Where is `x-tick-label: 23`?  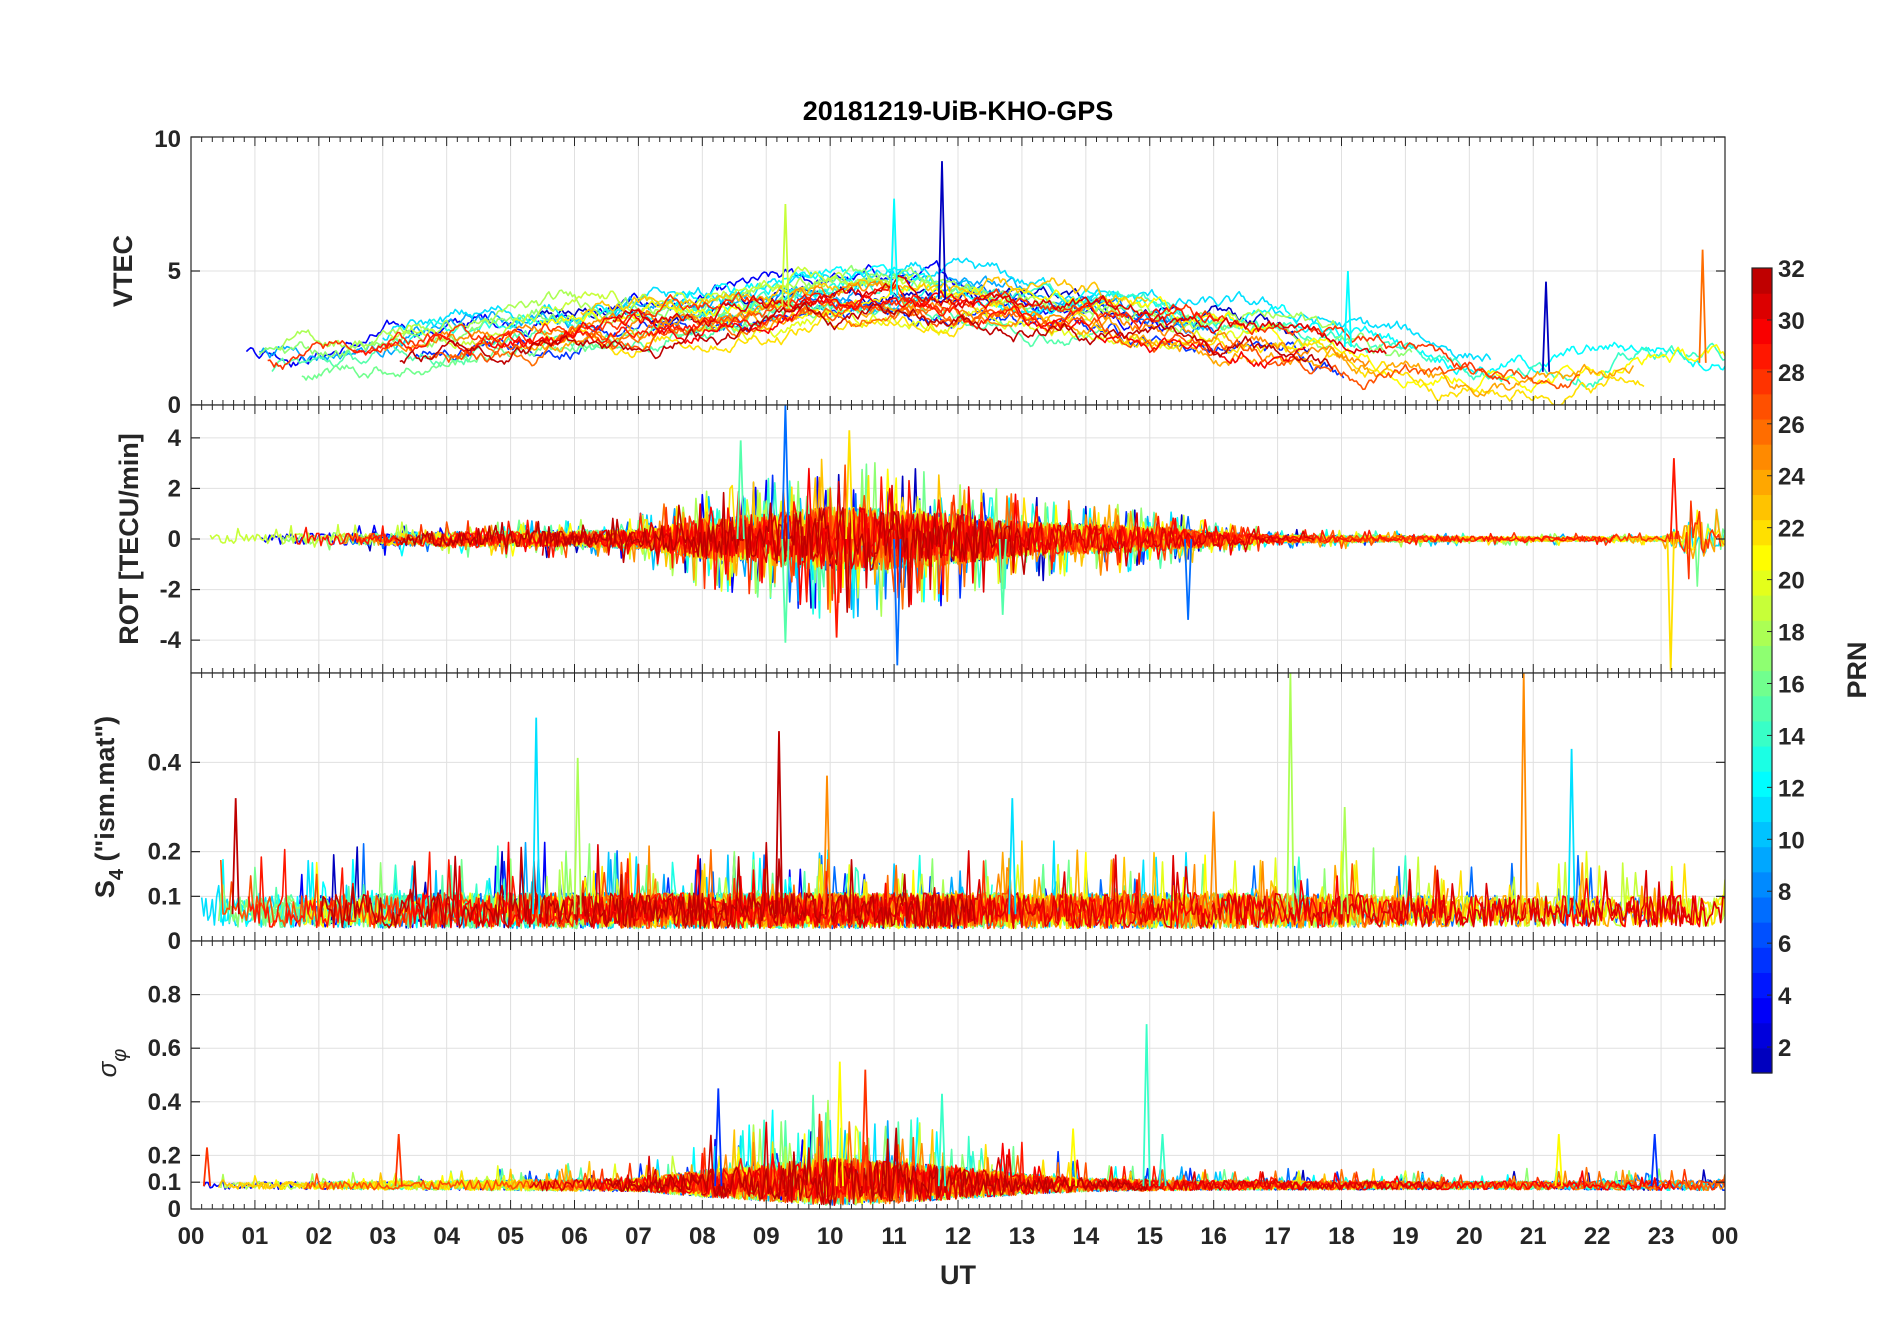 x-tick-label: 23 is located at coordinates (1661, 1236).